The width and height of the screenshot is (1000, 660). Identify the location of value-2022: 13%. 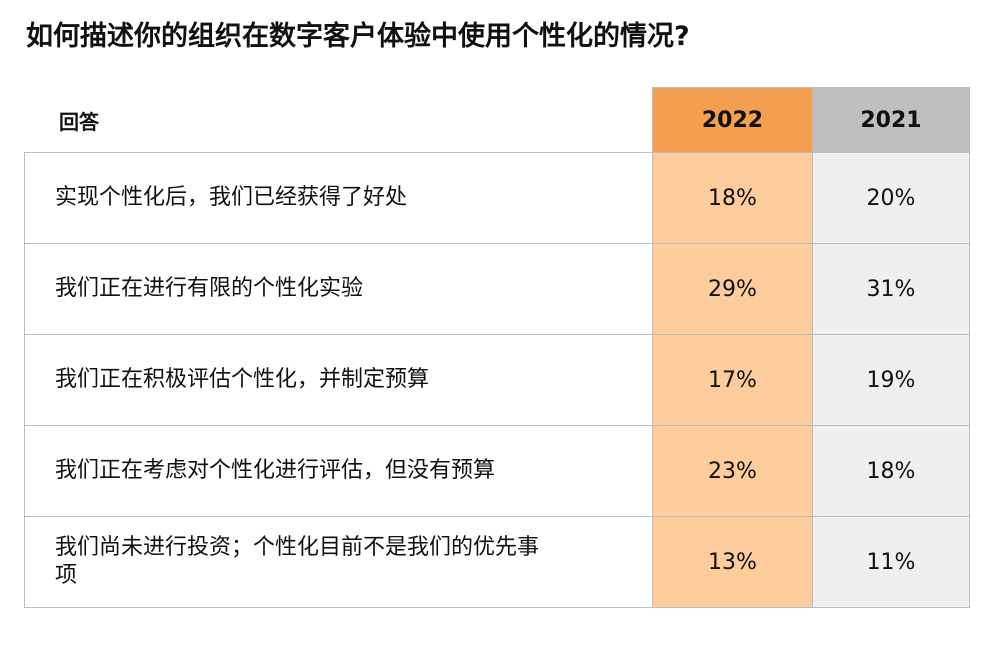
(732, 562).